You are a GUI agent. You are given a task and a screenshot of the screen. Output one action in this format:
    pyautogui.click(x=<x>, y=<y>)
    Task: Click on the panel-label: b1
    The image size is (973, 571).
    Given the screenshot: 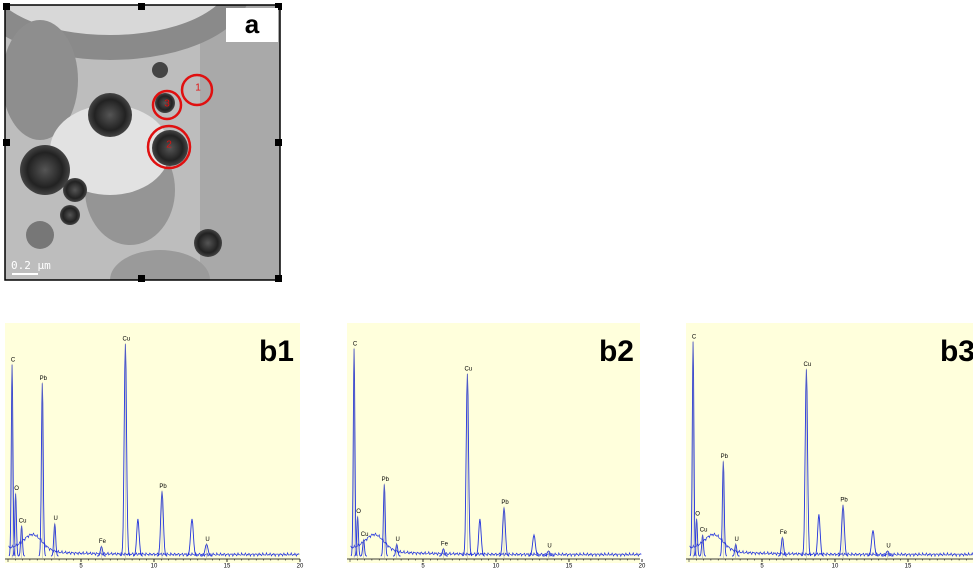 What is the action you would take?
    pyautogui.click(x=276, y=351)
    